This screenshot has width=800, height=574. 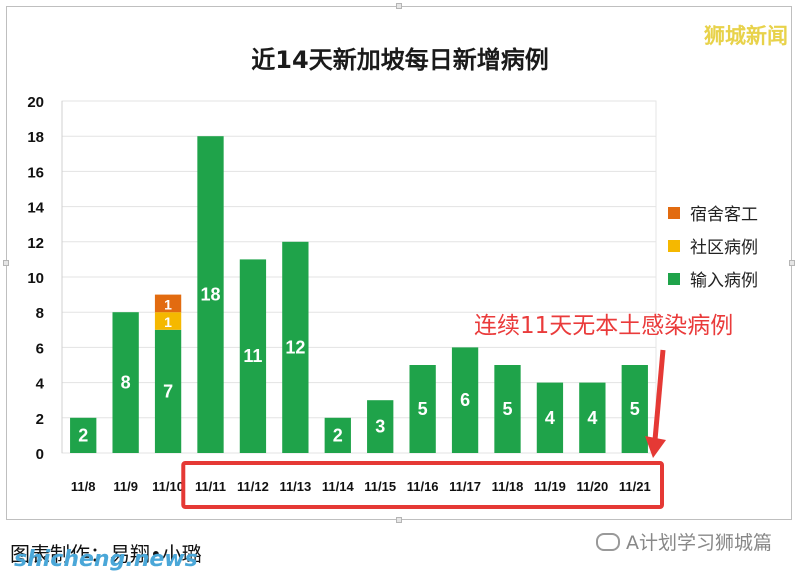 I want to click on x-tick-label: 11/19, so click(x=550, y=486).